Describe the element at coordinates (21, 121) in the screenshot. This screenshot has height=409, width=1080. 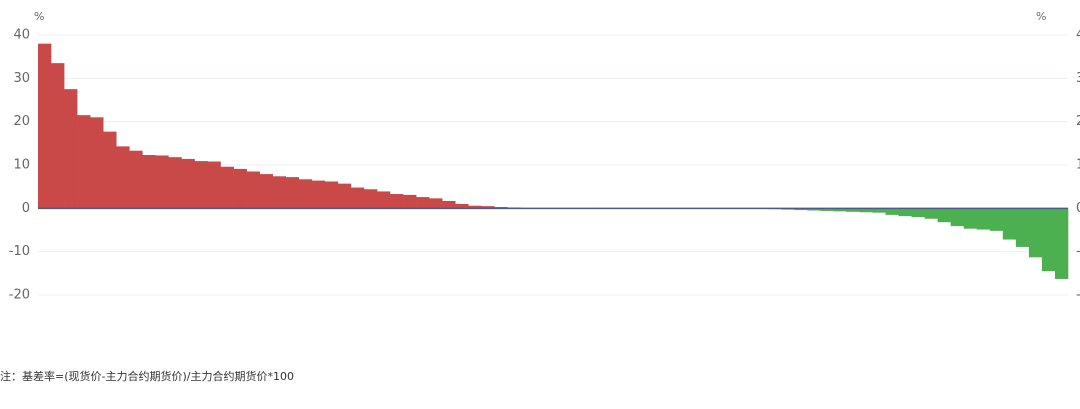
I see `y-tick-label: 20` at that location.